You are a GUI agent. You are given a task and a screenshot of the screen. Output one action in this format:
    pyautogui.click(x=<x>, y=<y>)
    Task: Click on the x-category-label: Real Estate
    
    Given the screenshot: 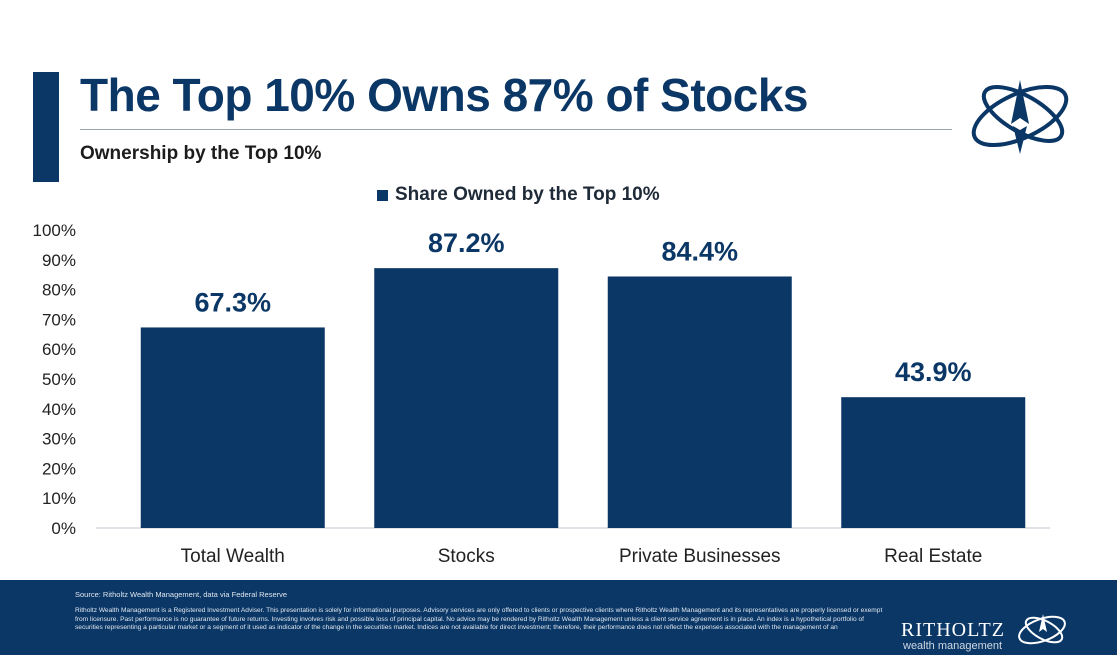 What is the action you would take?
    pyautogui.click(x=933, y=556)
    